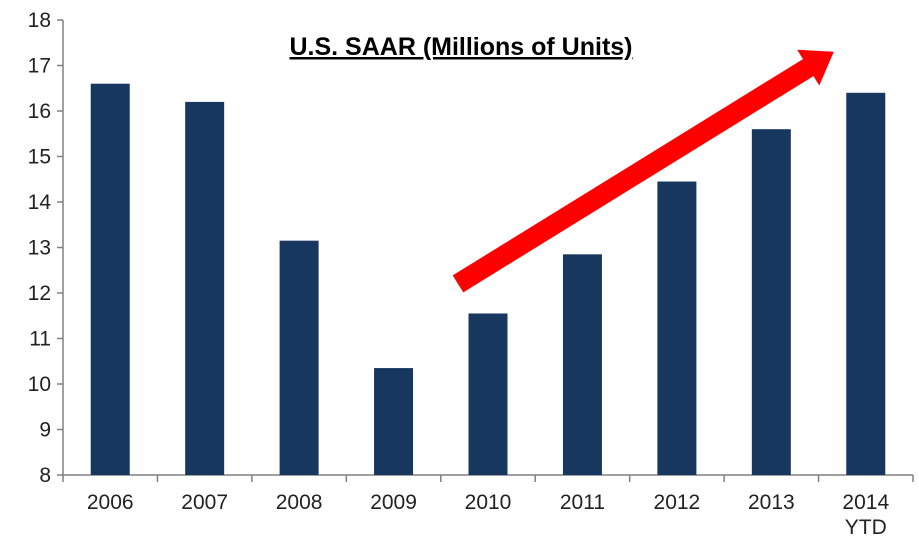 Image resolution: width=919 pixels, height=545 pixels. I want to click on y-tick-label: 11, so click(40, 339).